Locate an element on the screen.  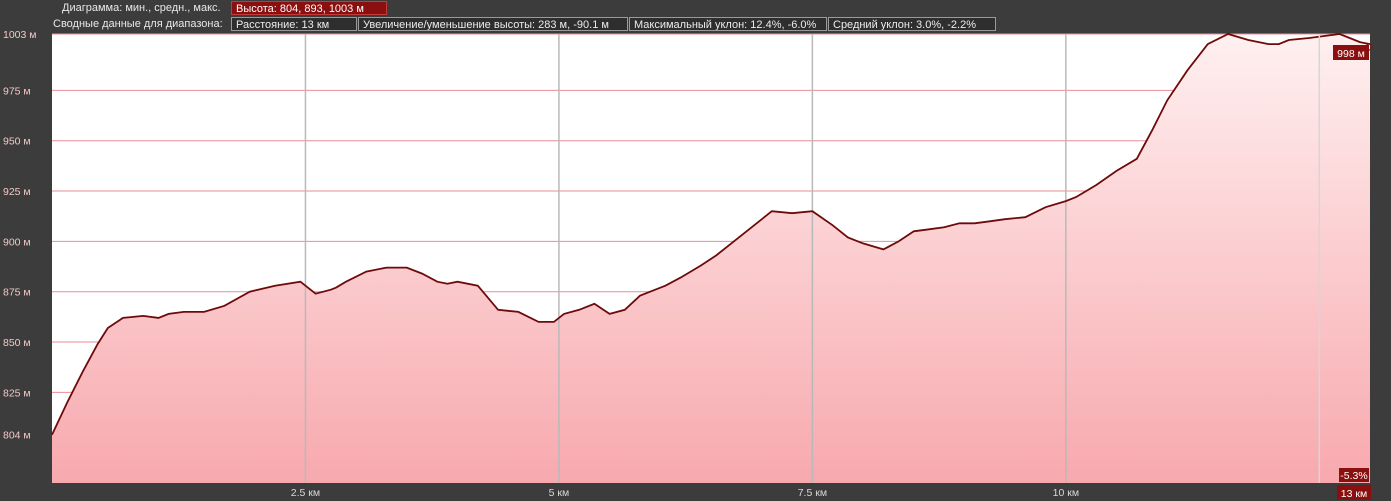
y-tick-label: 850 м is located at coordinates (17, 343).